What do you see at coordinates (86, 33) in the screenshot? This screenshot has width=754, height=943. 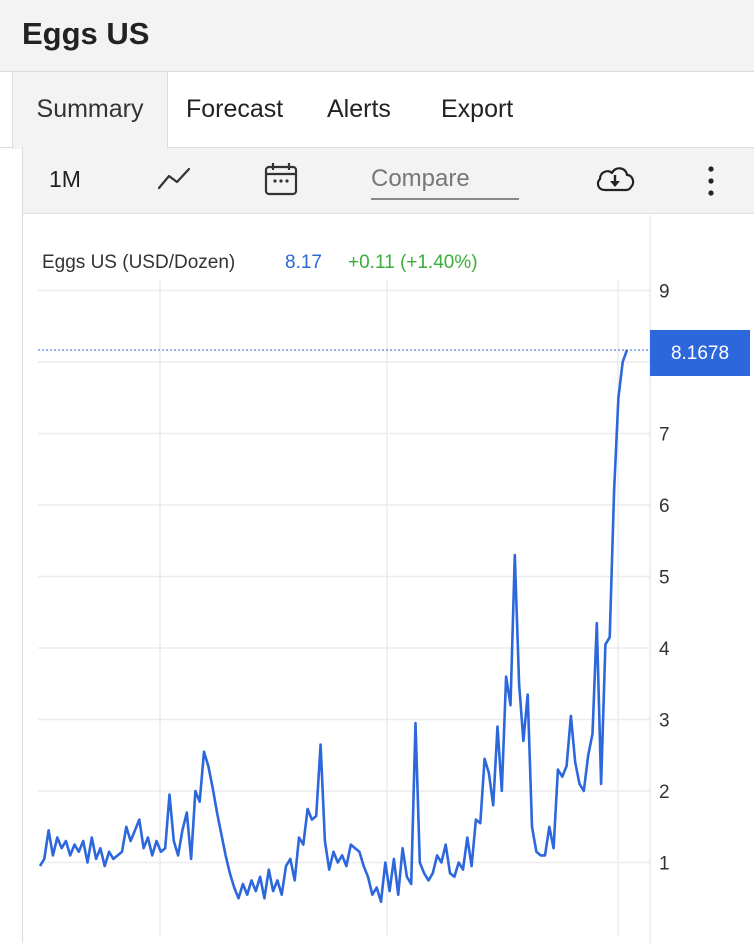 I see `app-title: Eggs US` at bounding box center [86, 33].